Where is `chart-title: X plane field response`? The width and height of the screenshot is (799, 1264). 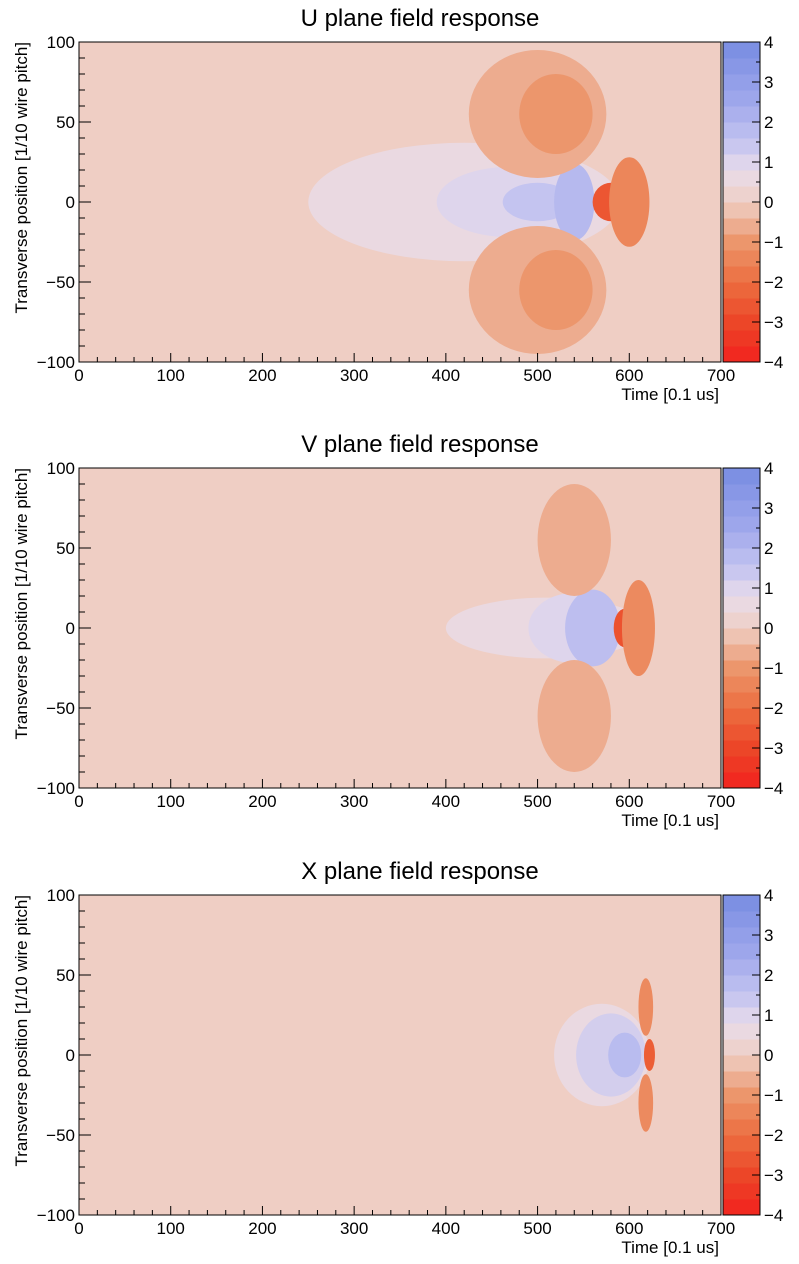 chart-title: X plane field response is located at coordinates (420, 871).